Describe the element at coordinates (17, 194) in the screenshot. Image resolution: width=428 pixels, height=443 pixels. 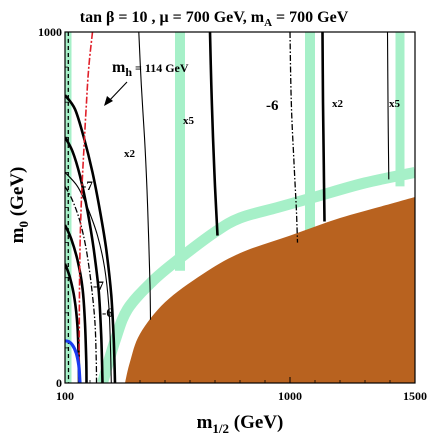
I see `y-axis-label-tail: (GeV)` at that location.